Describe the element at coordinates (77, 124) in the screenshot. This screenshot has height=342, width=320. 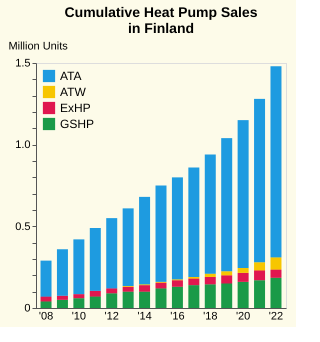
I see `legend-label: GSHP` at that location.